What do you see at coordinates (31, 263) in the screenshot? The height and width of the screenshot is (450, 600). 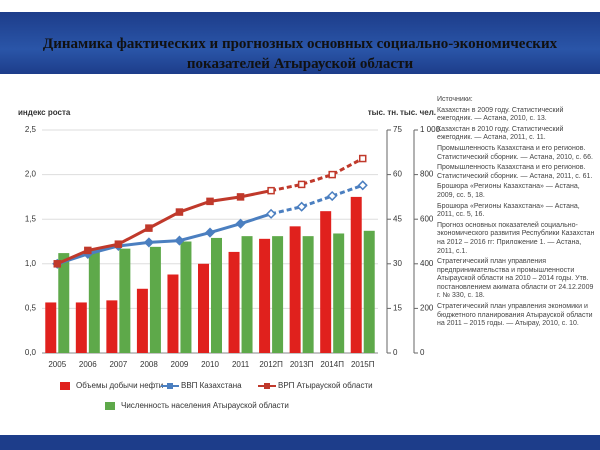 I see `y-tick-label: 1,0` at bounding box center [31, 263].